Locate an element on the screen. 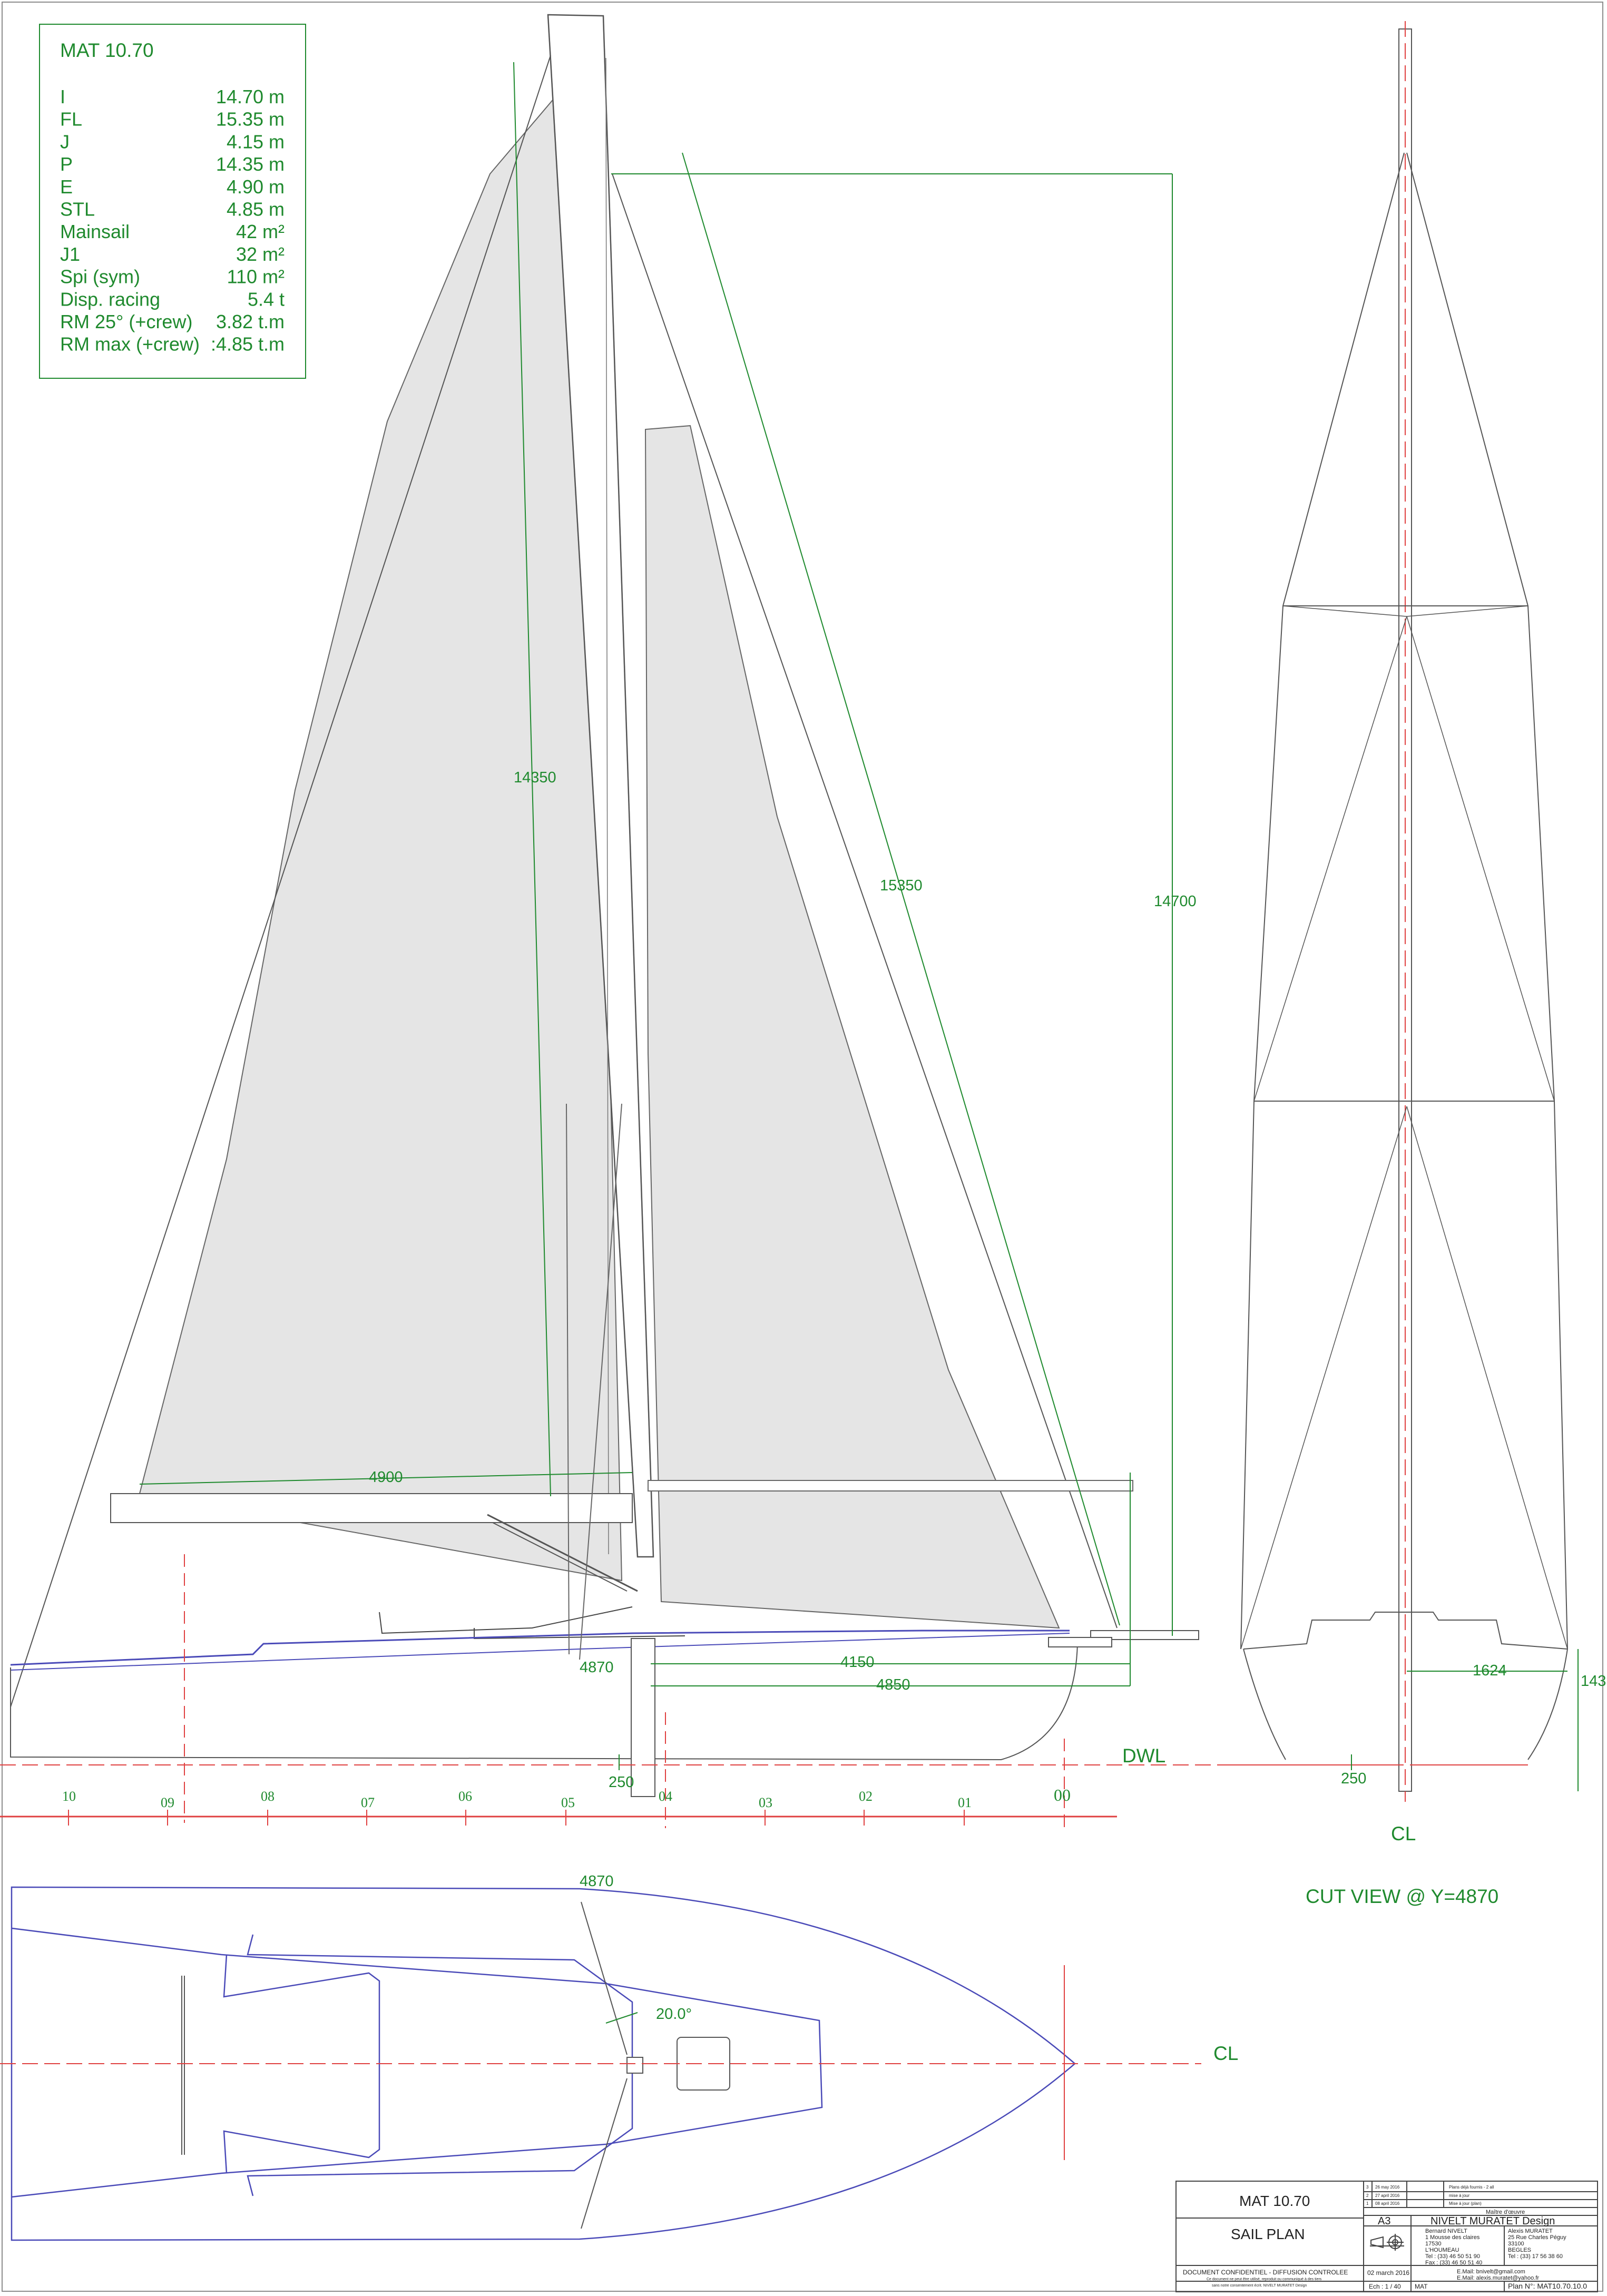  tb-rev-date-0: 26 may 2016 is located at coordinates (1387, 2187).